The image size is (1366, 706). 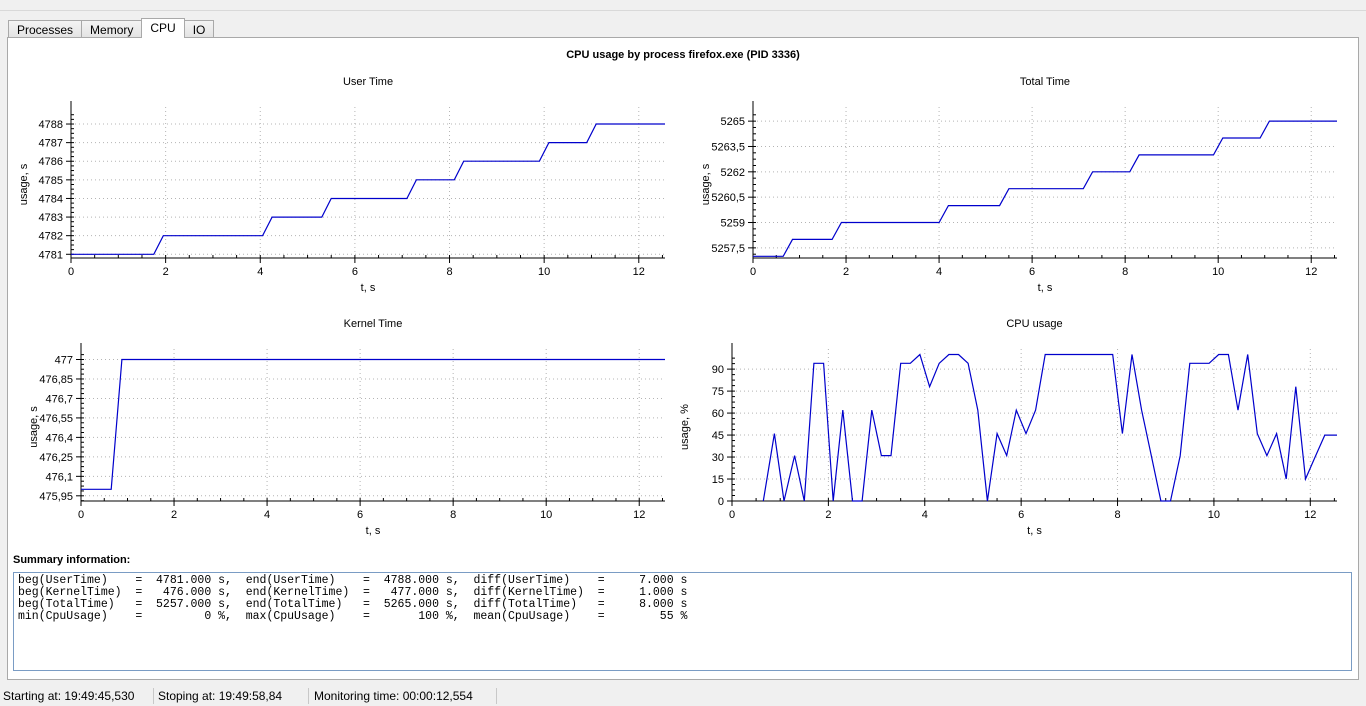 I want to click on y-tick-label: 477, so click(x=64, y=360).